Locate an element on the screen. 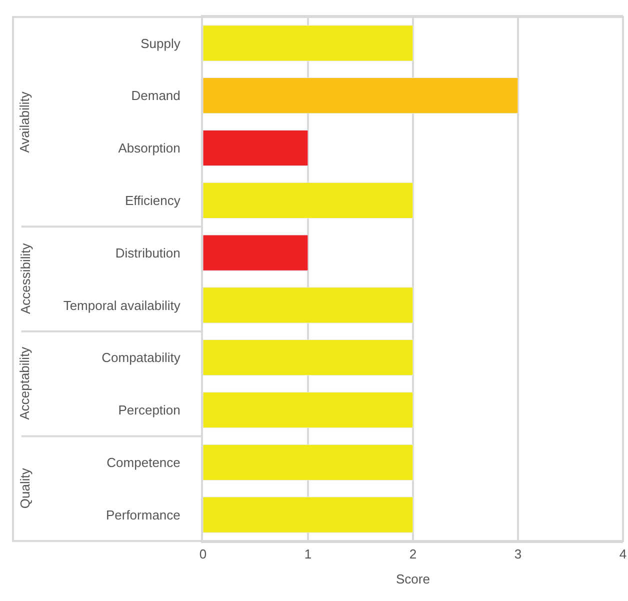 This screenshot has width=628, height=601. x-tick-label: 1 is located at coordinates (308, 554).